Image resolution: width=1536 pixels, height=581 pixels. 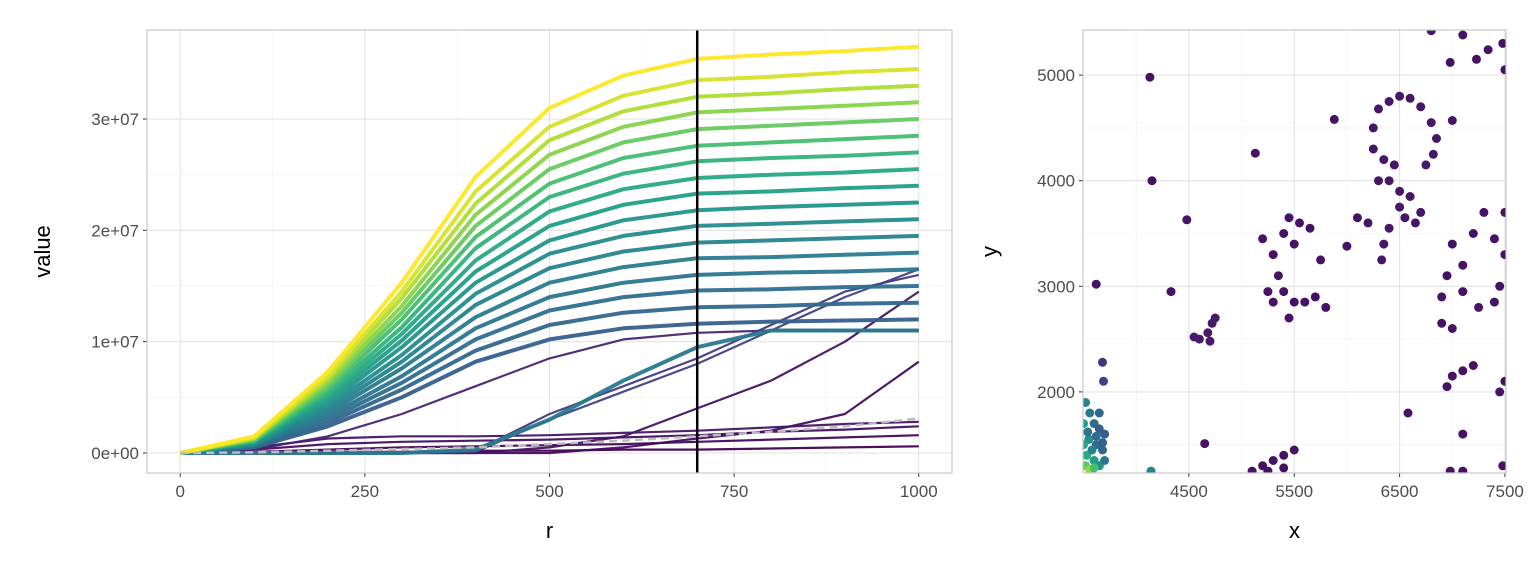 What do you see at coordinates (919, 491) in the screenshot?
I see `x-tick-label: 1000` at bounding box center [919, 491].